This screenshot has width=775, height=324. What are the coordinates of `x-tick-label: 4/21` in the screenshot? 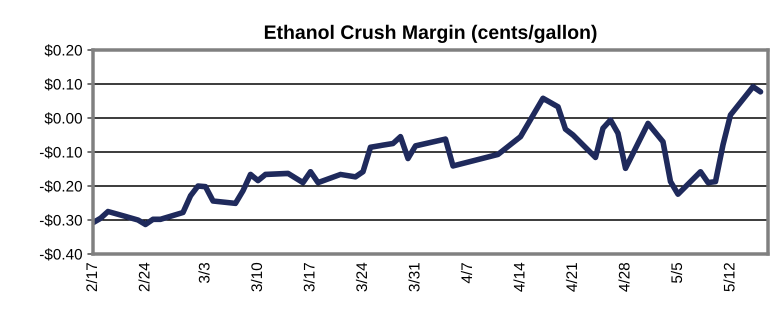 It's located at (572, 277).